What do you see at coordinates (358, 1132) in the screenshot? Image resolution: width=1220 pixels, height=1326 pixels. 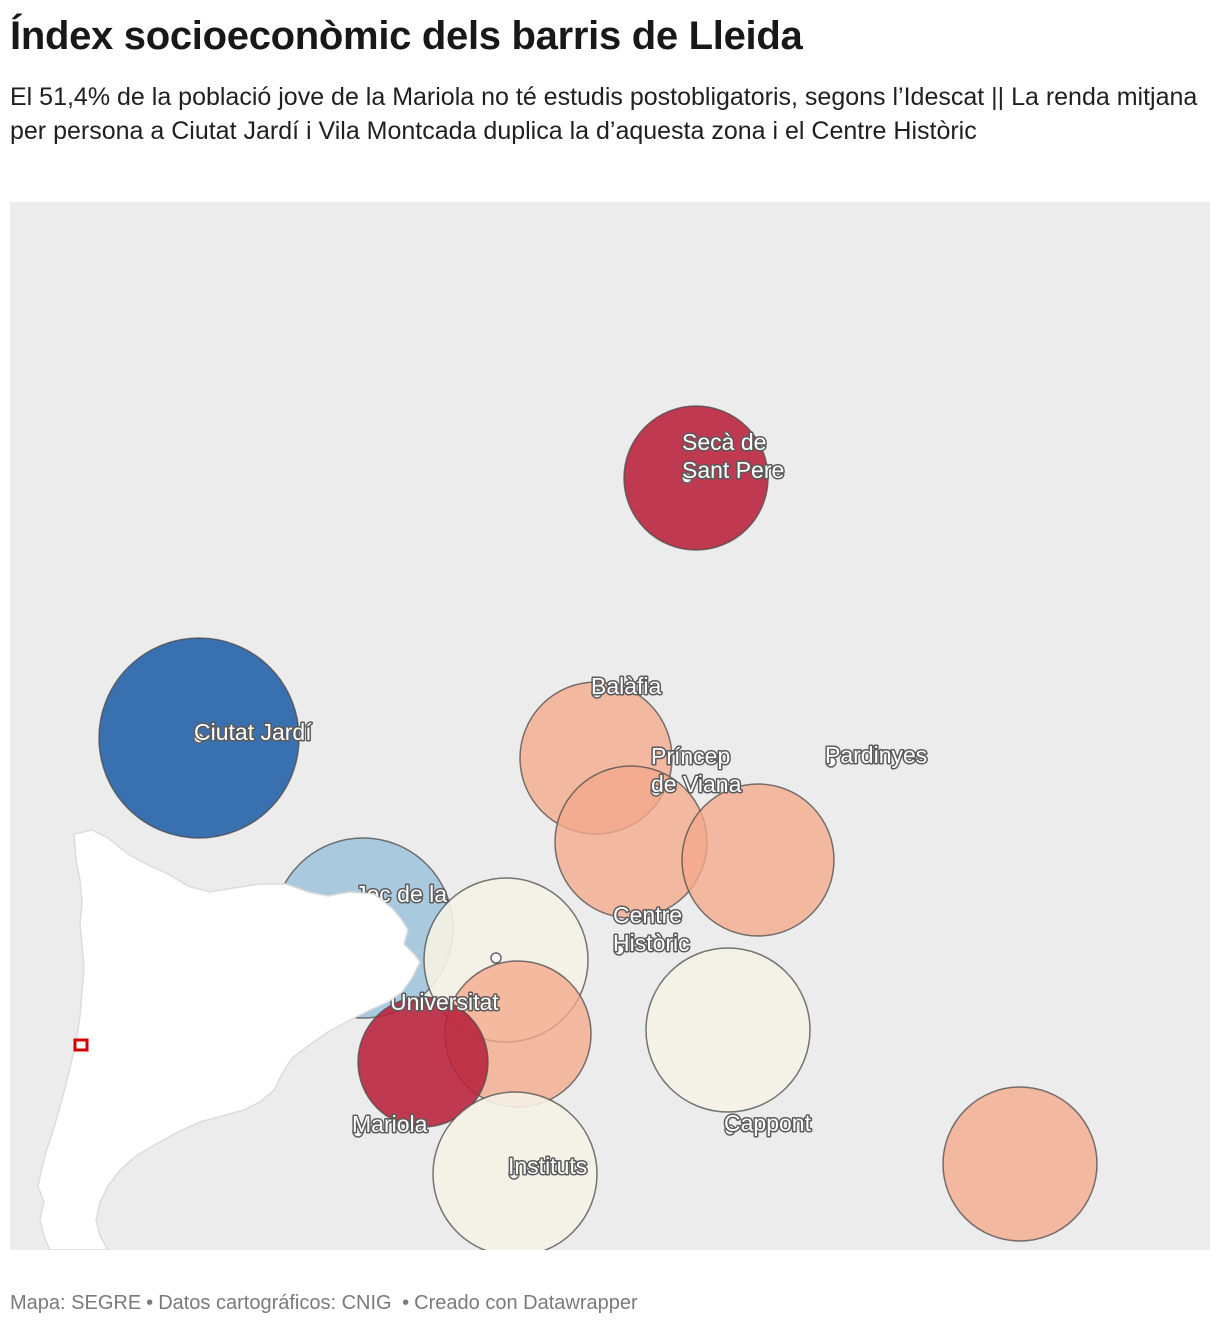 I see `location-dot-mariola` at bounding box center [358, 1132].